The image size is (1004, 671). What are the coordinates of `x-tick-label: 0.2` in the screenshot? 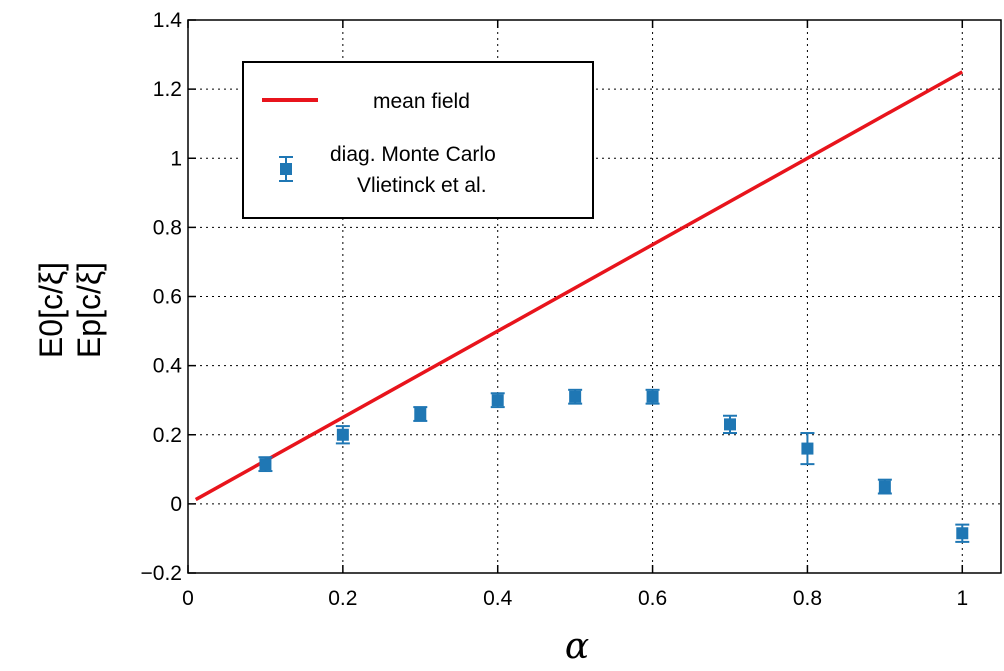 It's located at (342, 598).